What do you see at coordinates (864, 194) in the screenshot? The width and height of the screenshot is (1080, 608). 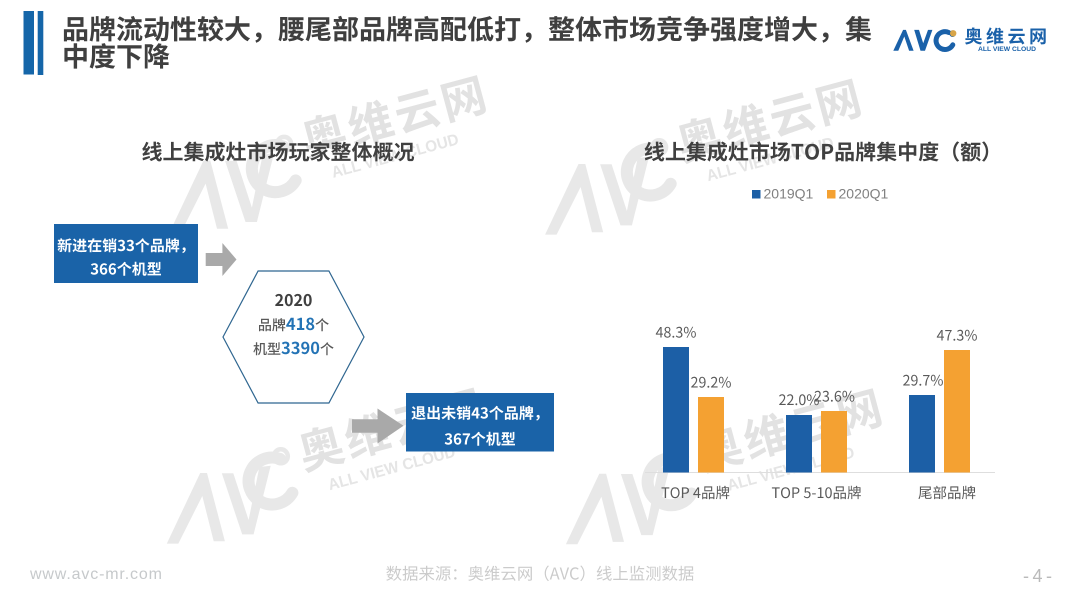 I see `svg-text: 2020Q1` at bounding box center [864, 194].